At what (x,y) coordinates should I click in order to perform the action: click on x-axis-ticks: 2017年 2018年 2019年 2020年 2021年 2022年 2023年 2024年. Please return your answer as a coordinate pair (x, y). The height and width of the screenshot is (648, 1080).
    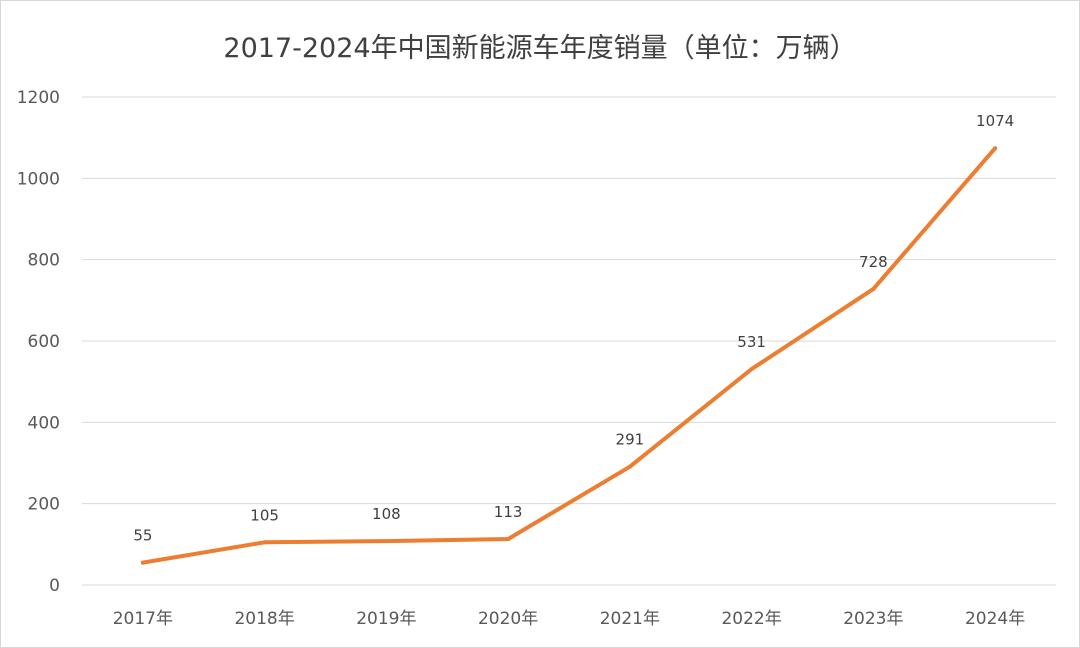
    Looking at the image, I should click on (569, 619).